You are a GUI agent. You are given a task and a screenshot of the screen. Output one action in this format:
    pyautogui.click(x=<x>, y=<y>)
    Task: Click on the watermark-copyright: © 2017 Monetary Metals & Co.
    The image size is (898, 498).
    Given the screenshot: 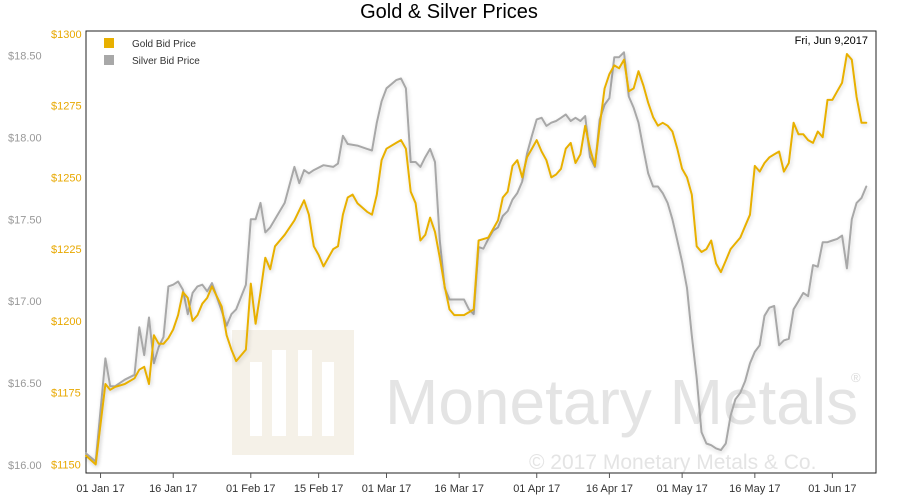 What is the action you would take?
    pyautogui.click(x=672, y=462)
    